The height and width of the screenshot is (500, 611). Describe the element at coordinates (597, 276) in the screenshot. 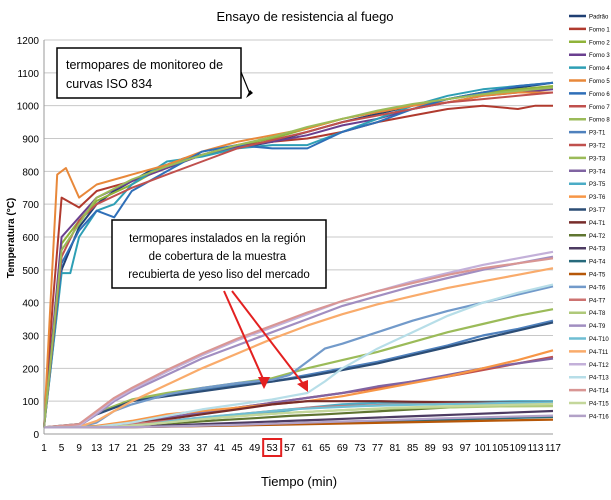

I see `legend-label: P4-T5` at that location.